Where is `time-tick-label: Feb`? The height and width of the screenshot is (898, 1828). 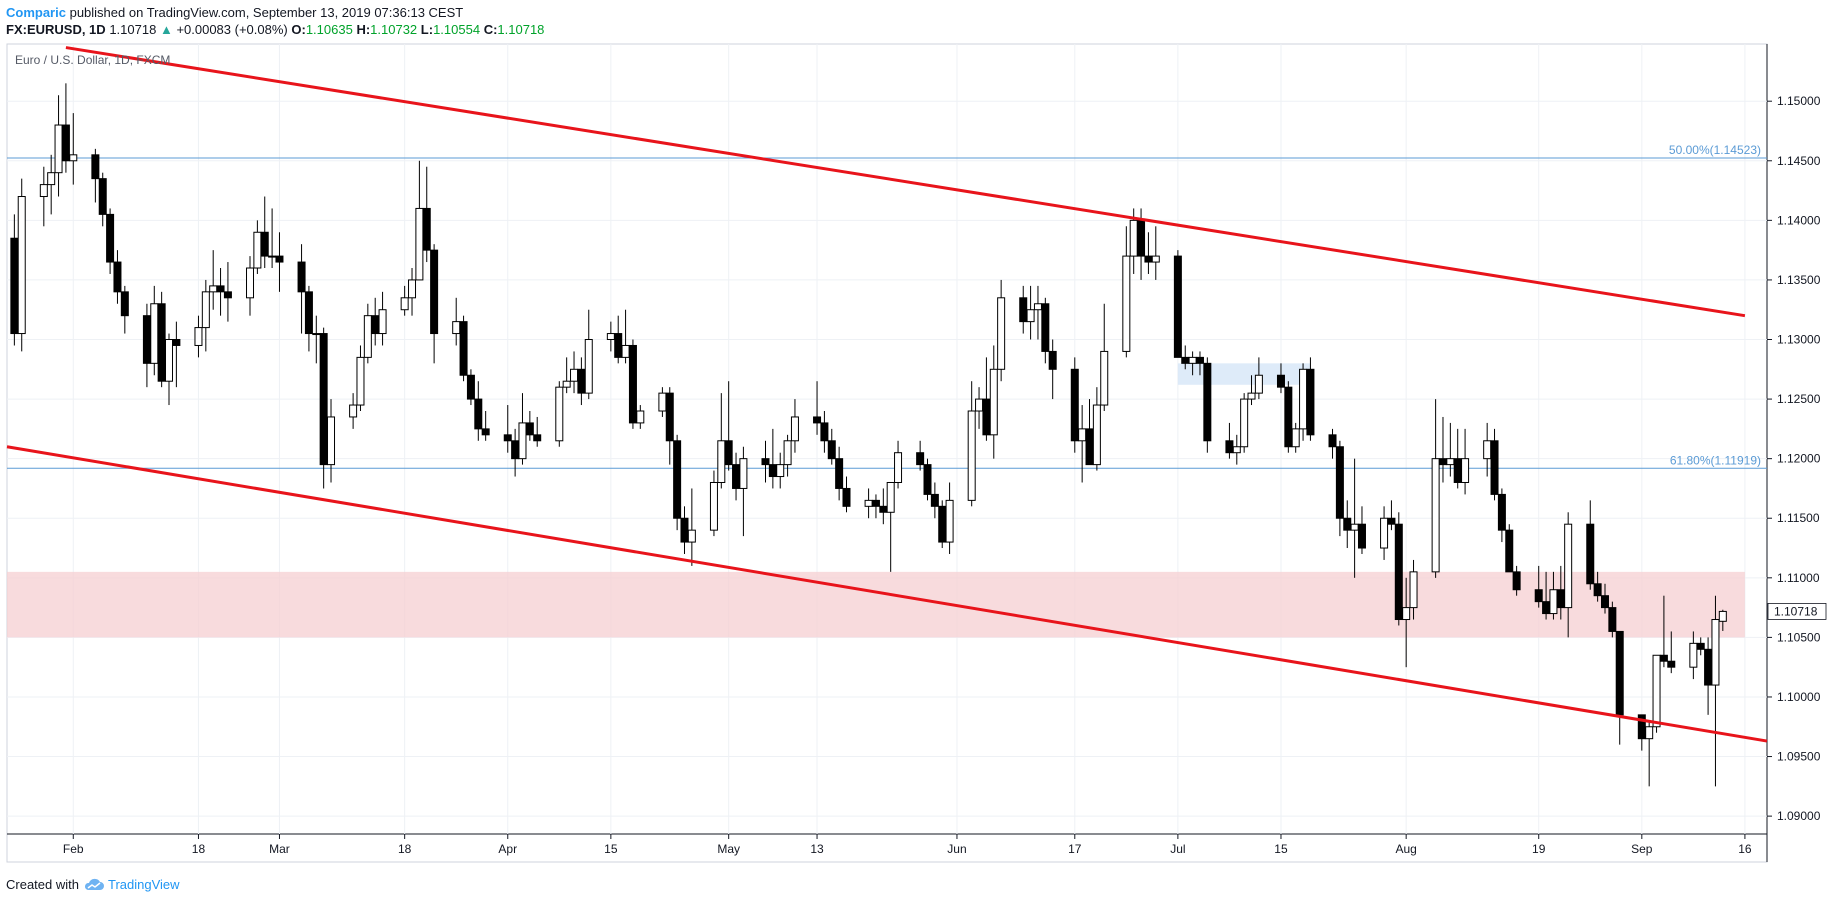
time-tick-label: Feb is located at coordinates (73, 849).